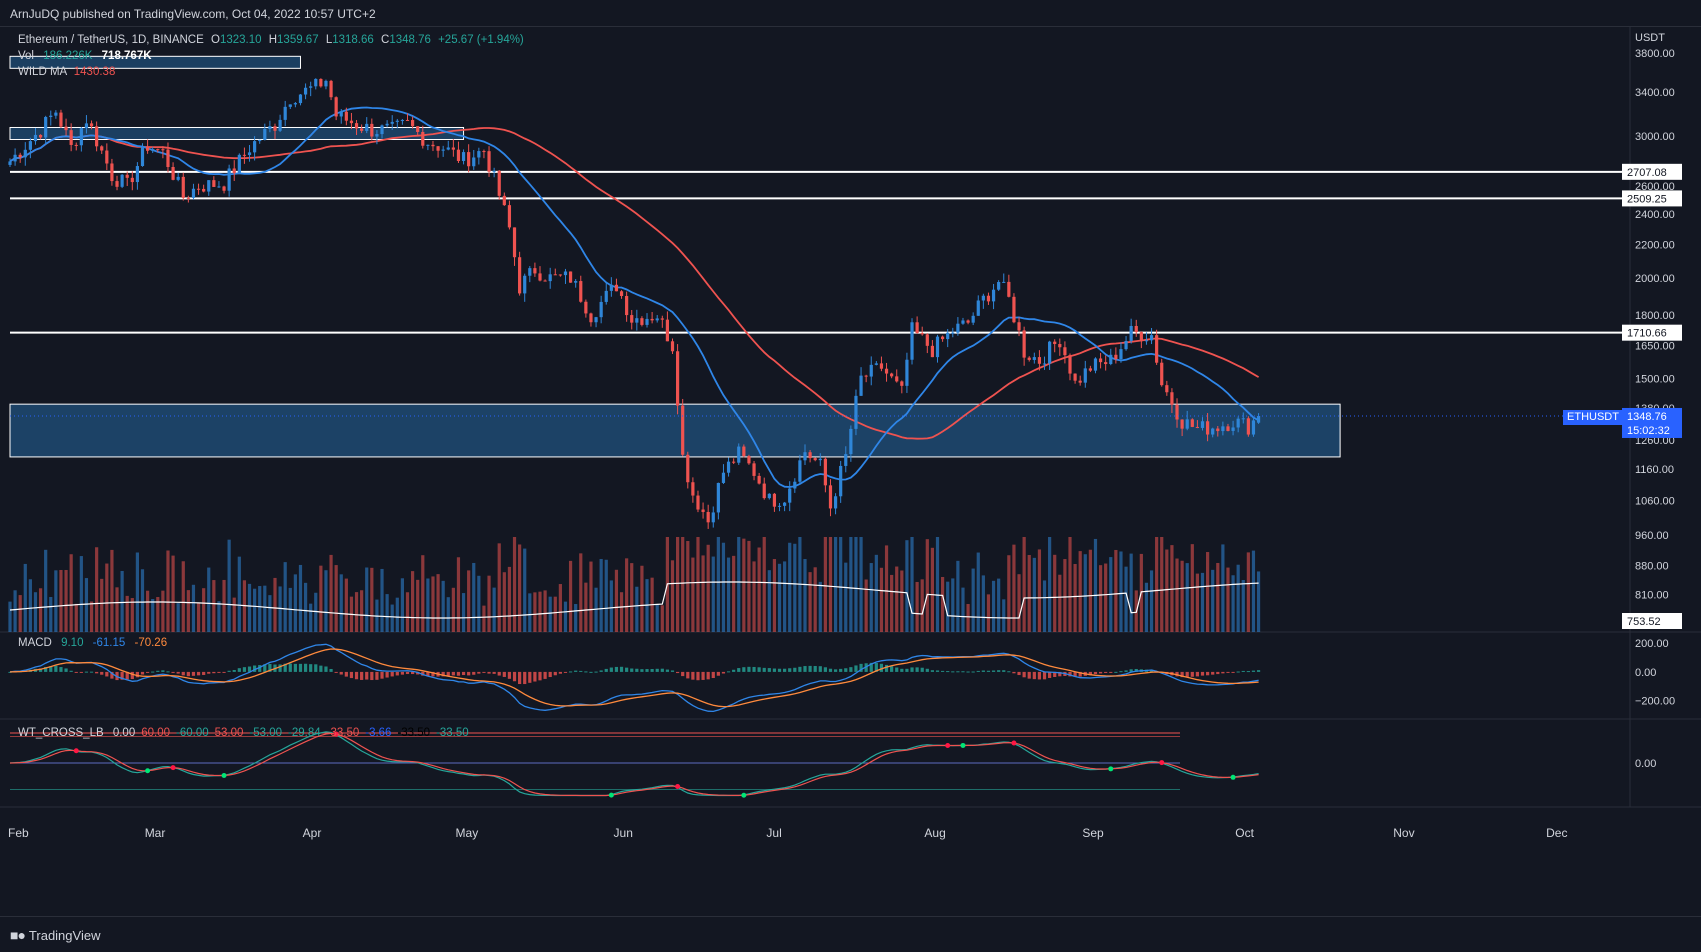 Image resolution: width=1701 pixels, height=952 pixels. What do you see at coordinates (1654, 470) in the screenshot?
I see `price-axis-tick: 1160.00` at bounding box center [1654, 470].